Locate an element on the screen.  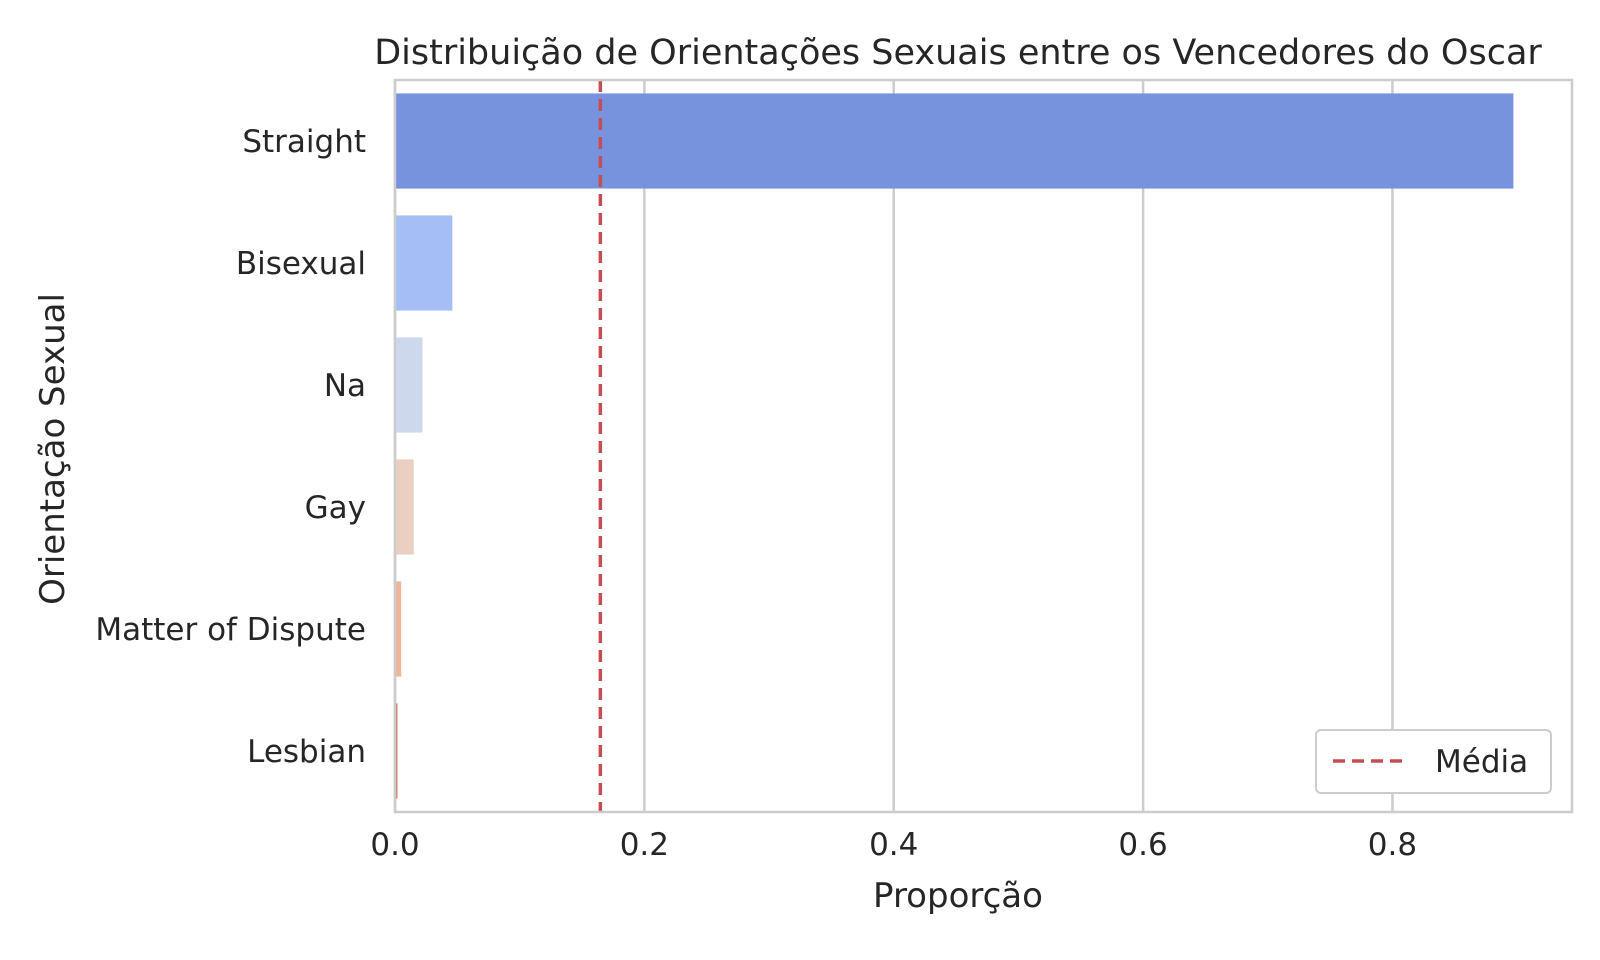
x-tick-label: 0.8 is located at coordinates (1392, 845).